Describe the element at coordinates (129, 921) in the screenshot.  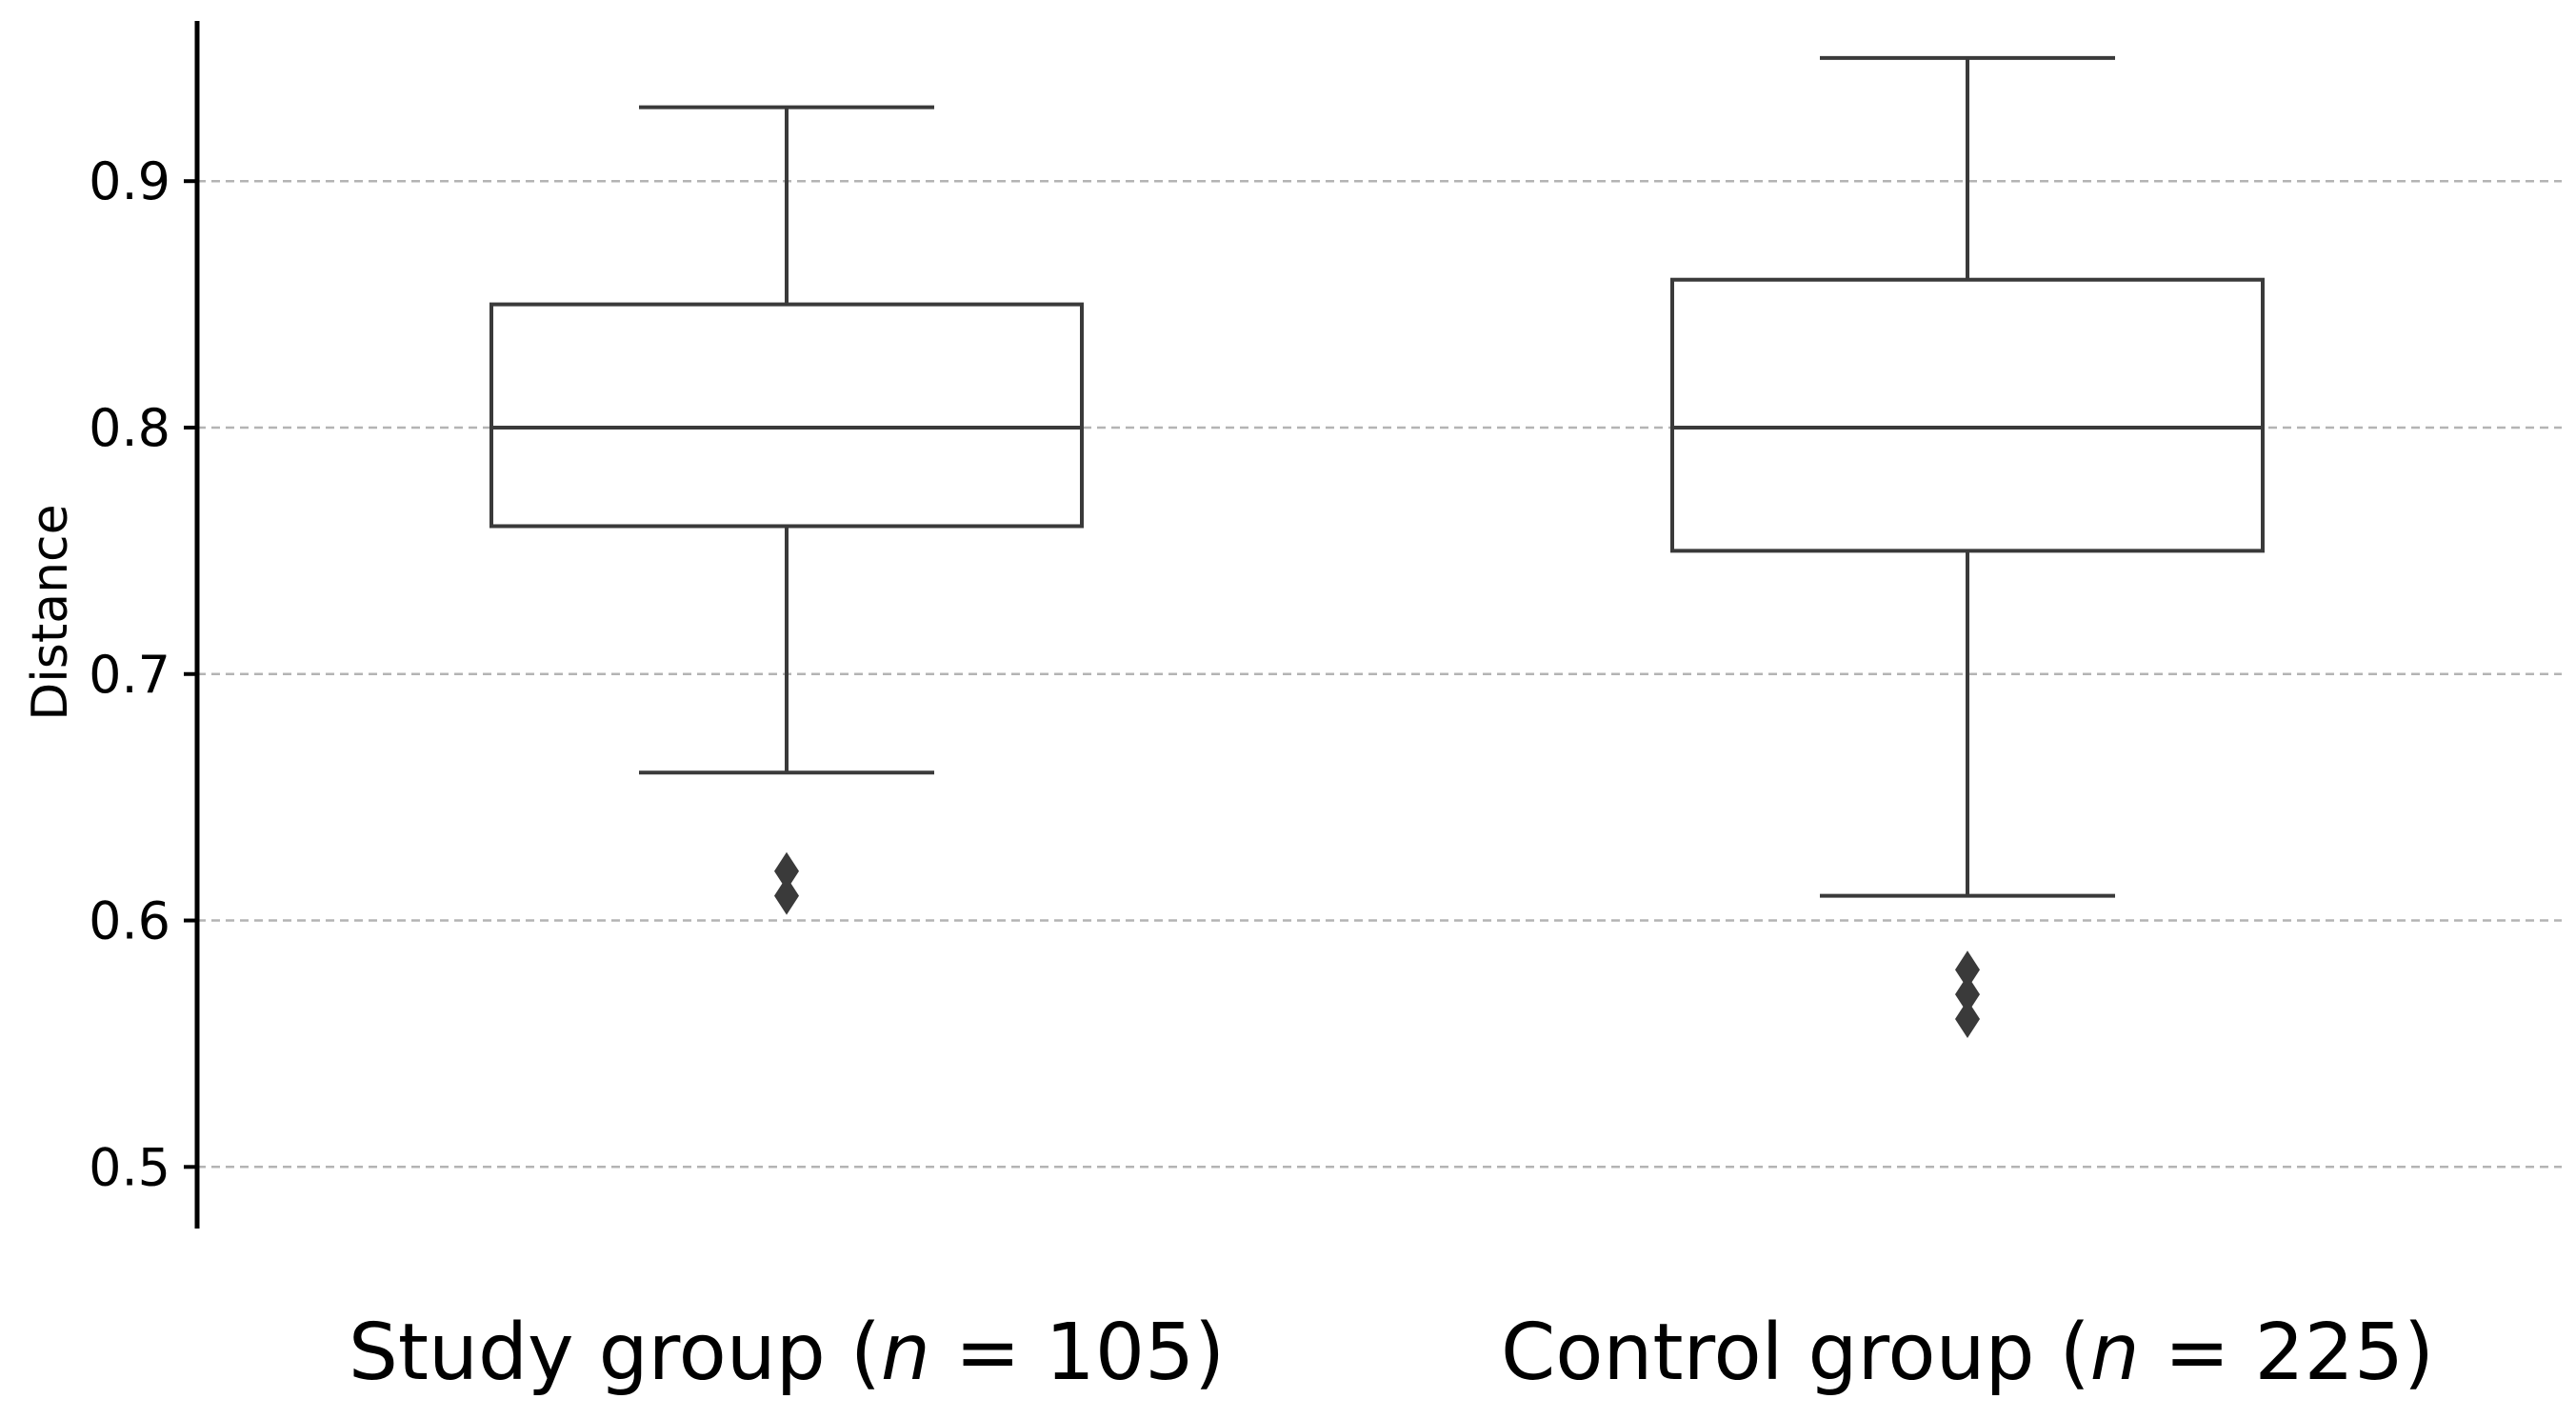
I see `y-tick-label: 0.6` at that location.